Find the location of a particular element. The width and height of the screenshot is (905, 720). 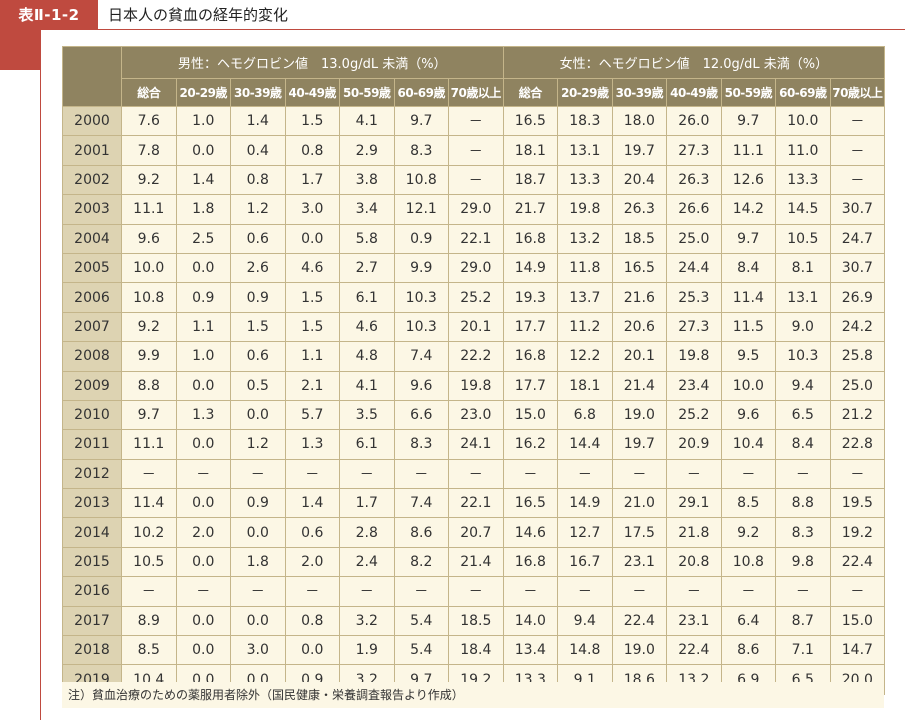

value-cell: 8.8 is located at coordinates (149, 385).